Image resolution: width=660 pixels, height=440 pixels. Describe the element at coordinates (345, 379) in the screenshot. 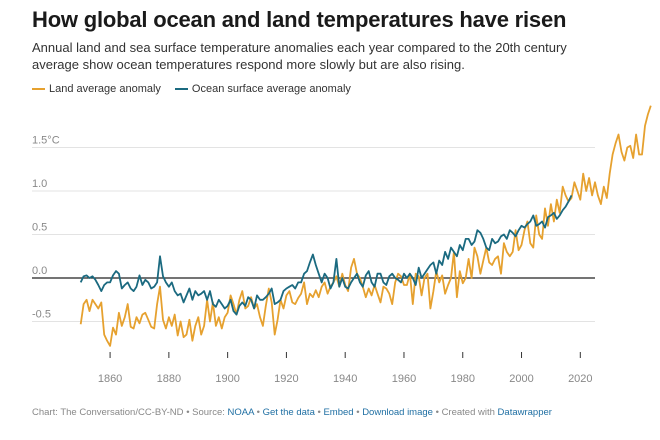

I see `x-tick-label: 1940` at that location.